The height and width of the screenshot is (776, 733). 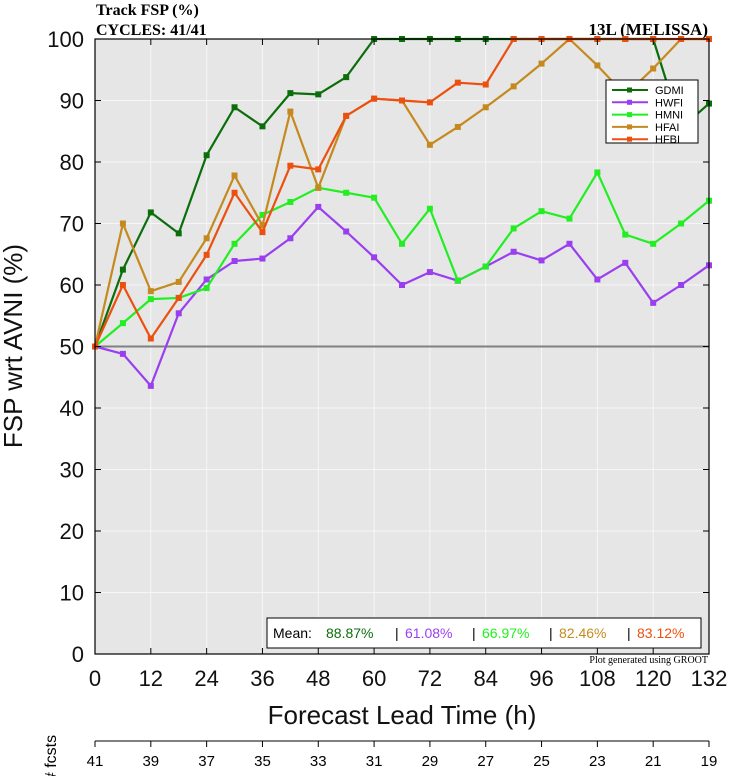 What do you see at coordinates (649, 29) in the screenshot?
I see `storm-label: 13L (MELISSA)` at bounding box center [649, 29].